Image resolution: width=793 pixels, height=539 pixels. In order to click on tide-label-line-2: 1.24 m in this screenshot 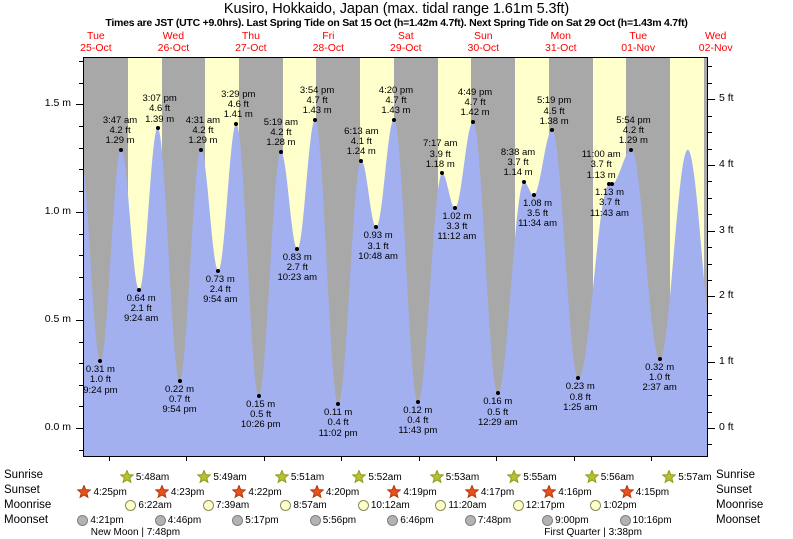, I will do `click(361, 151)`.